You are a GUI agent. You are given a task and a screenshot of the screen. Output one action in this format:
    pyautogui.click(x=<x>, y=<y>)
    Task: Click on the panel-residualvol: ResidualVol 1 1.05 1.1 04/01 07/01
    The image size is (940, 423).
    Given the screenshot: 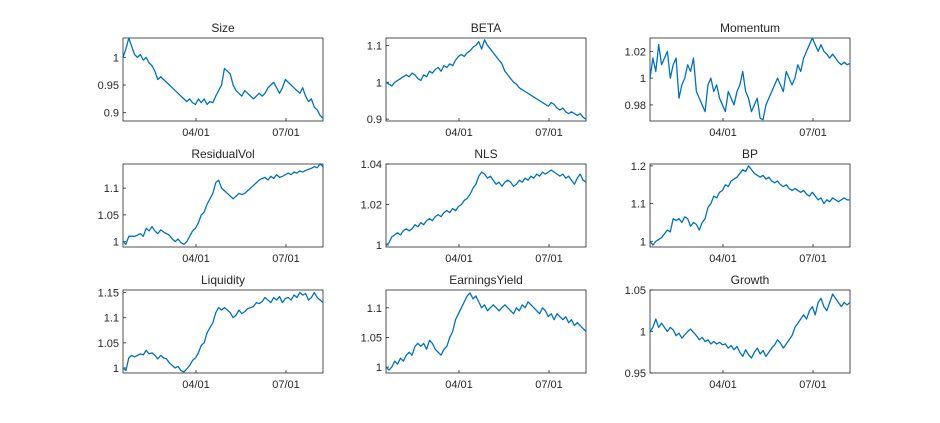 What is the action you would take?
    pyautogui.click(x=211, y=206)
    